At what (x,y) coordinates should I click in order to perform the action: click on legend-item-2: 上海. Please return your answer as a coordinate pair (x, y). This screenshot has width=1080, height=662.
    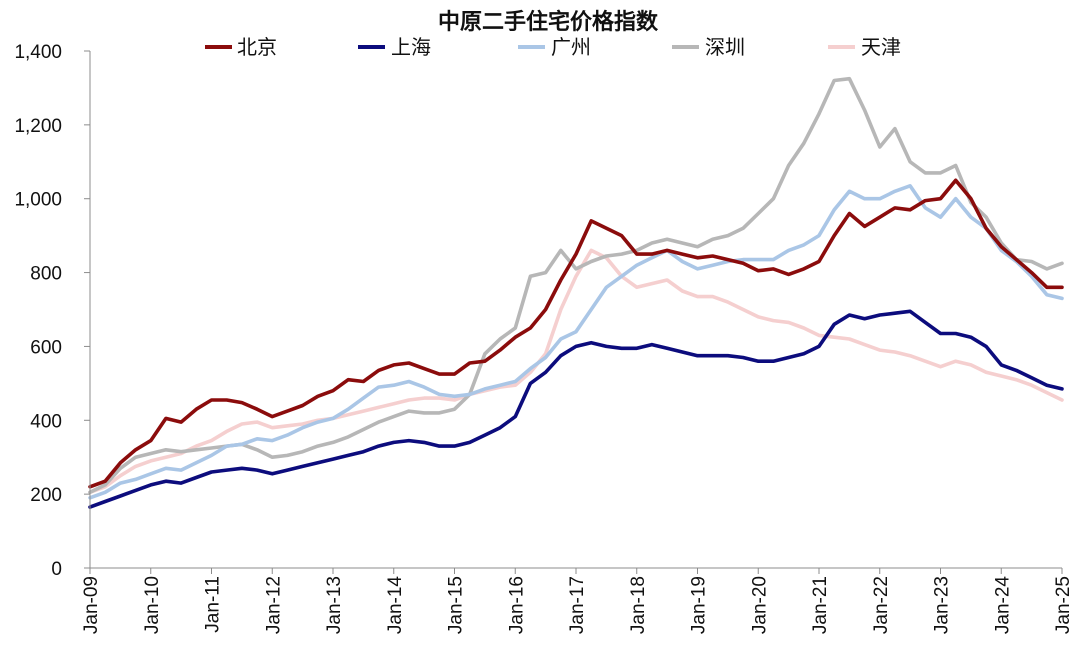
    Looking at the image, I should click on (394, 47).